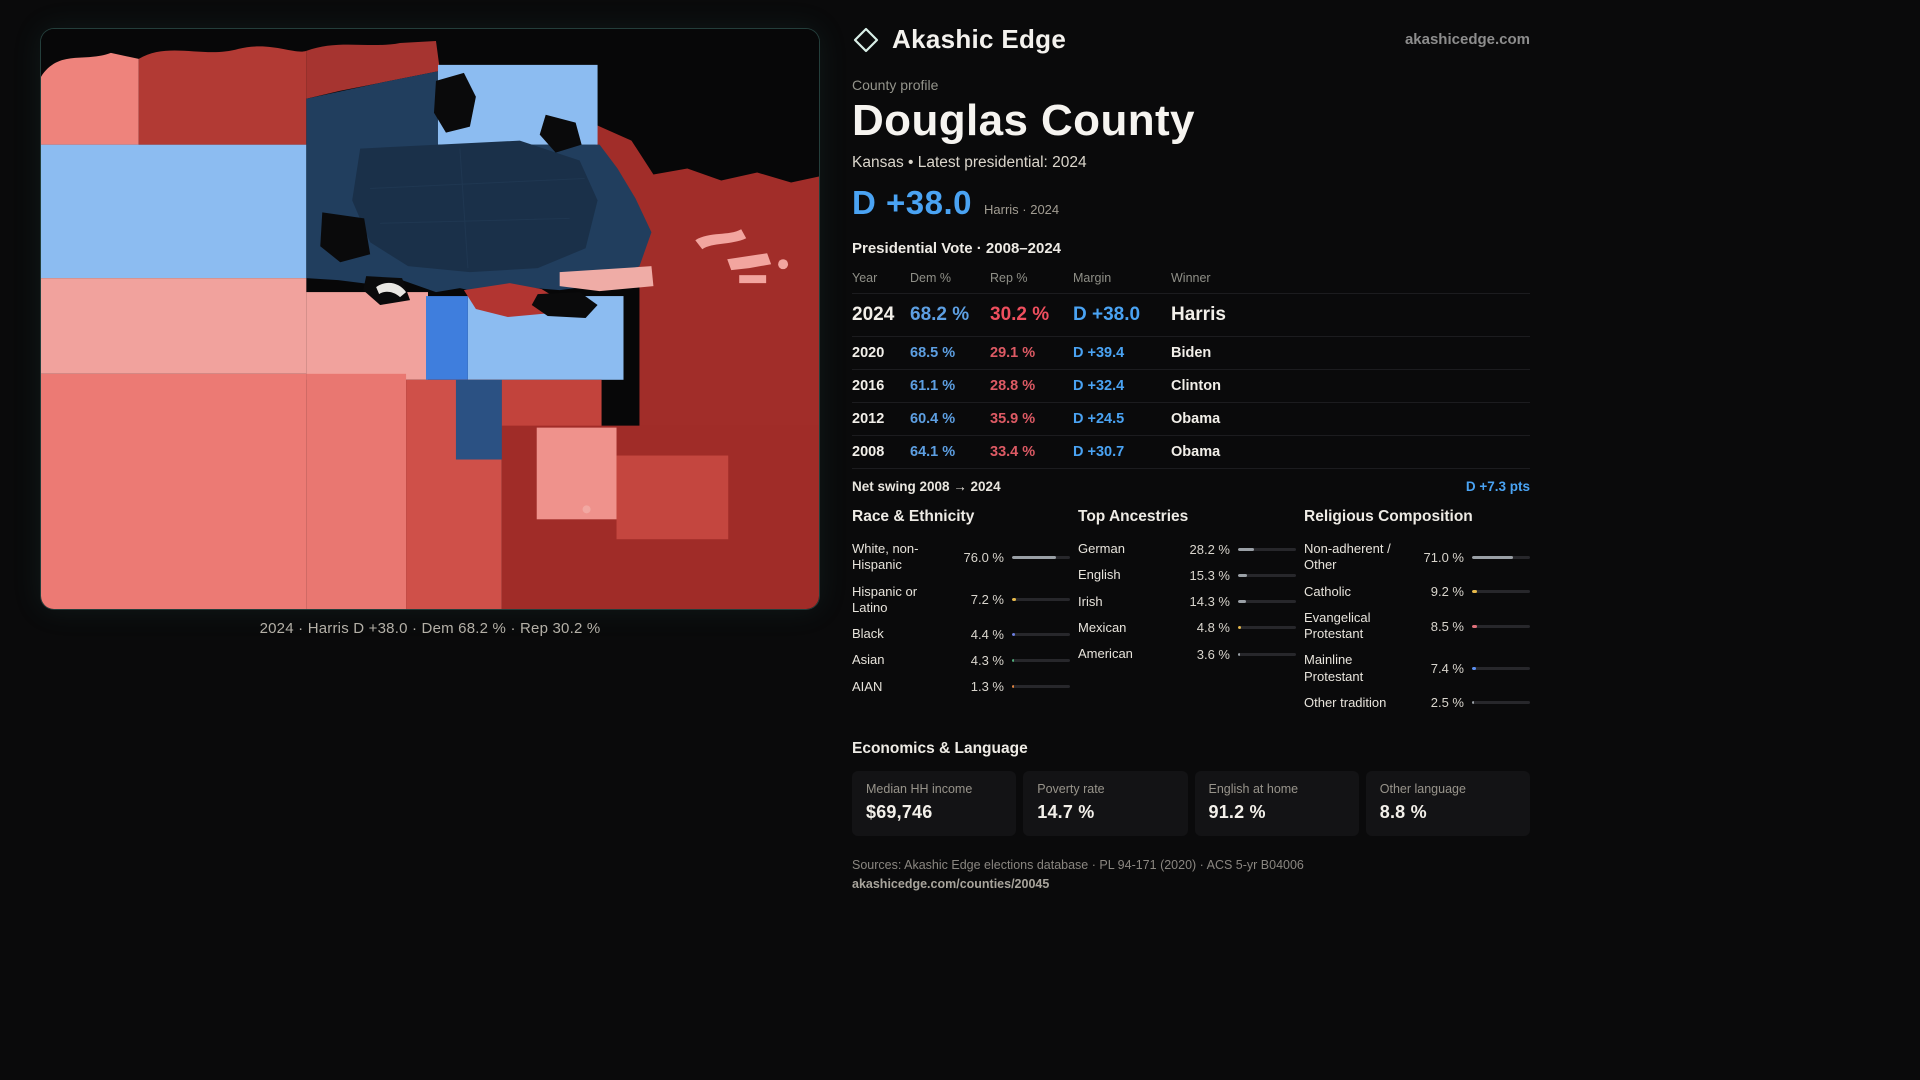  I want to click on demo-row: AIAN 1.3 %, so click(961, 687).